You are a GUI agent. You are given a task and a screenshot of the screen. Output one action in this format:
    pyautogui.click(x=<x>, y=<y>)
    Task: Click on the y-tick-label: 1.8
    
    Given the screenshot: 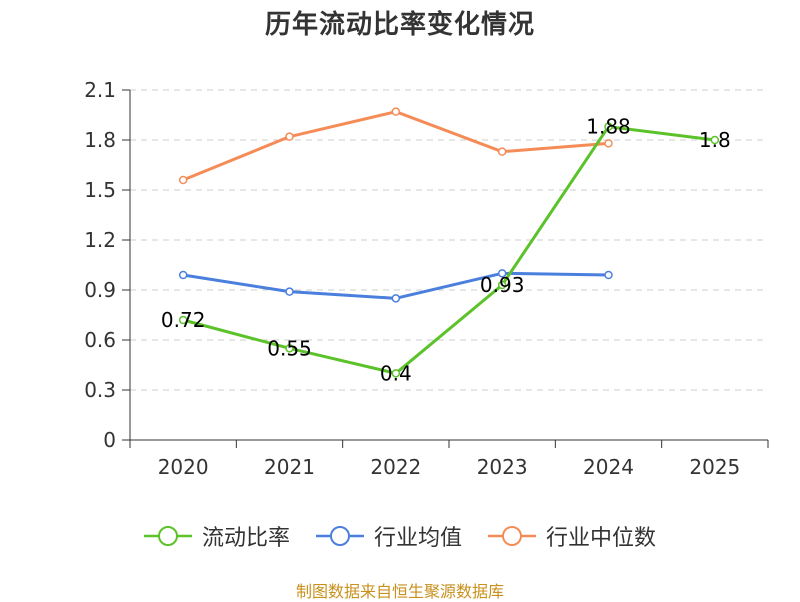 What is the action you would take?
    pyautogui.click(x=100, y=140)
    